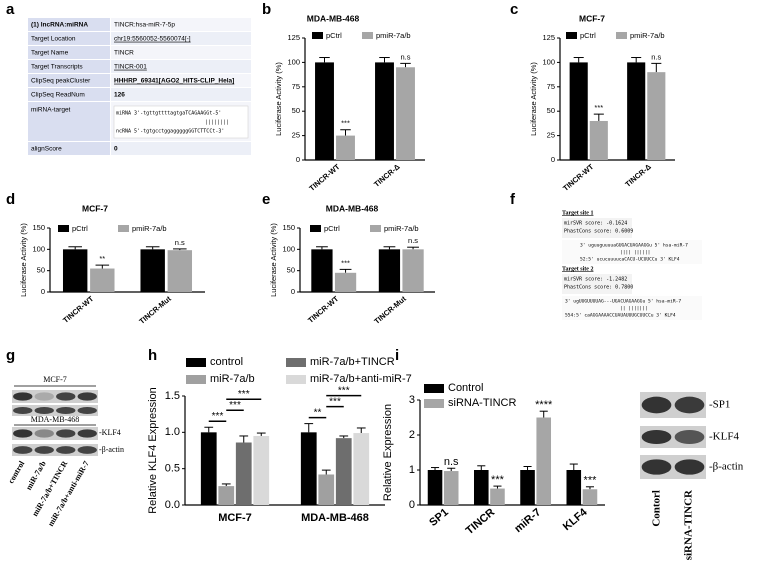 This screenshot has height=568, width=778. Describe the element at coordinates (332, 228) in the screenshot. I see `legend-label: pCtrl` at that location.